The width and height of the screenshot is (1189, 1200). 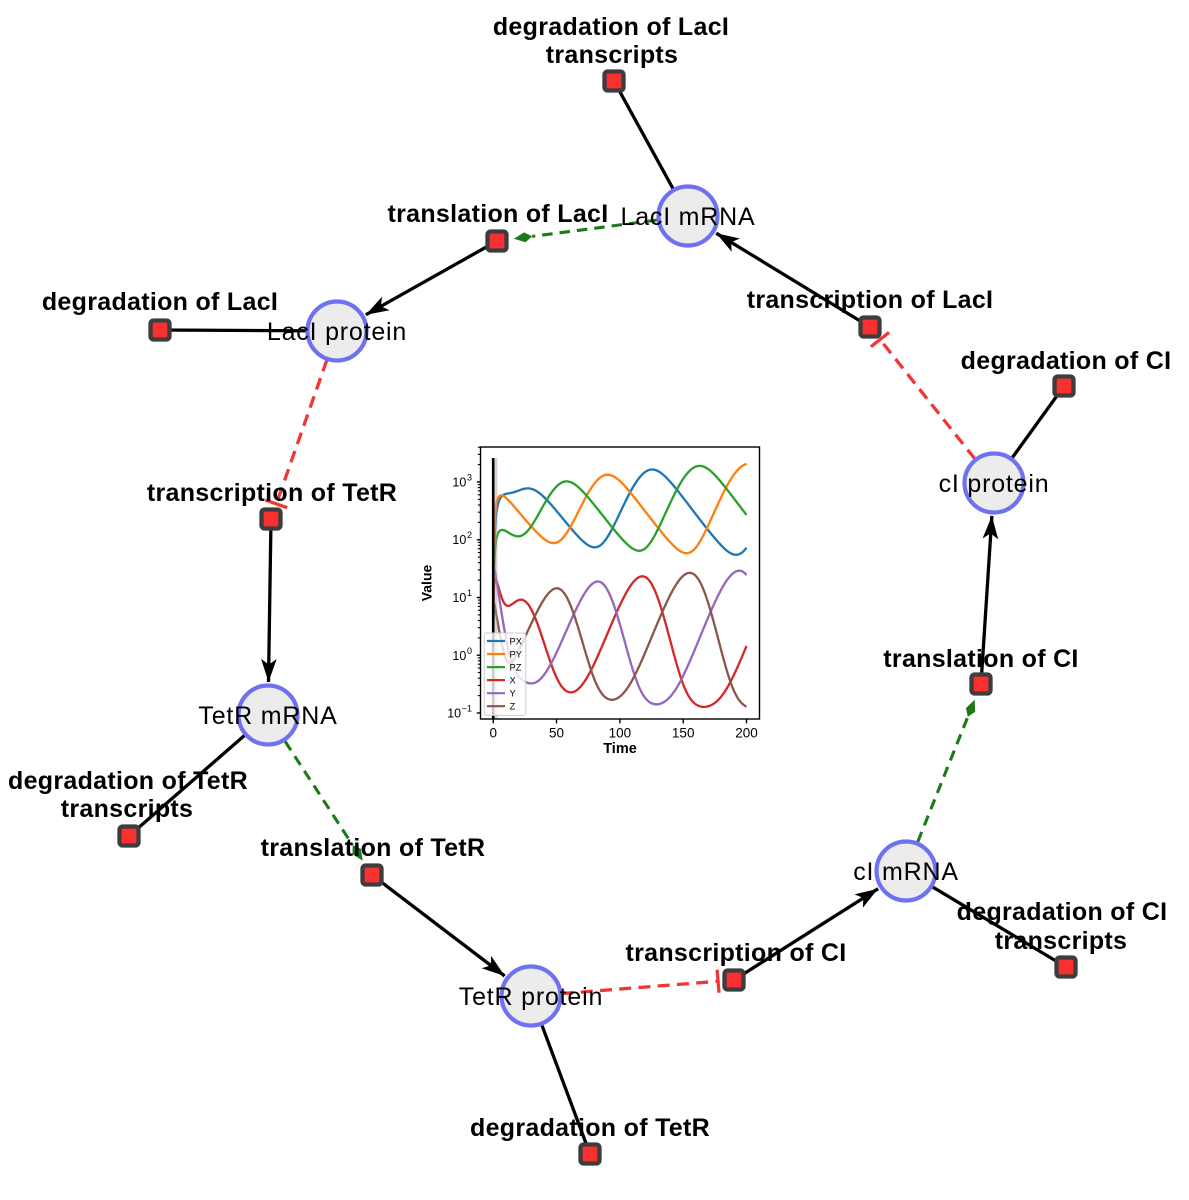 What do you see at coordinates (516, 667) in the screenshot?
I see `svg-text: PZ` at bounding box center [516, 667].